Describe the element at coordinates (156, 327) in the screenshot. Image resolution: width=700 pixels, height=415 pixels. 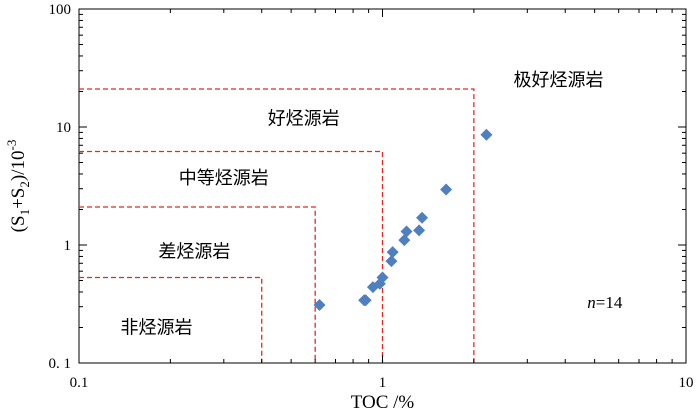
I see `region-label: 非烃源岩` at that location.